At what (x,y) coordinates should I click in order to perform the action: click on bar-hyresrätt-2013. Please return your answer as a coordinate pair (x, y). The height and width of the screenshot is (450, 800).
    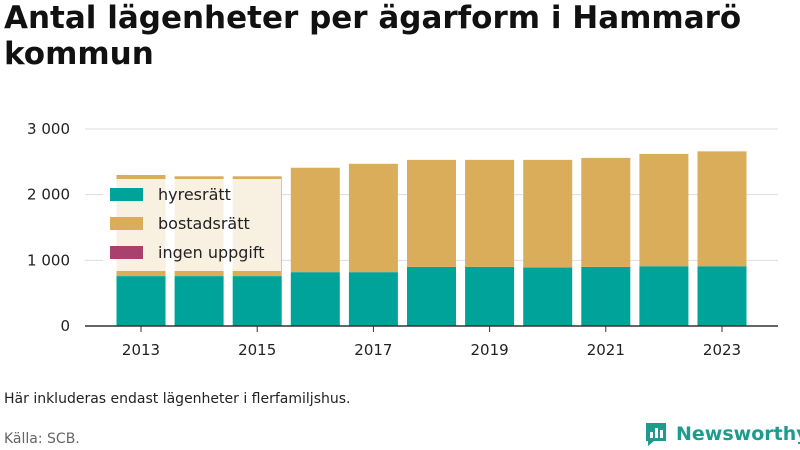
    Looking at the image, I should click on (141, 301).